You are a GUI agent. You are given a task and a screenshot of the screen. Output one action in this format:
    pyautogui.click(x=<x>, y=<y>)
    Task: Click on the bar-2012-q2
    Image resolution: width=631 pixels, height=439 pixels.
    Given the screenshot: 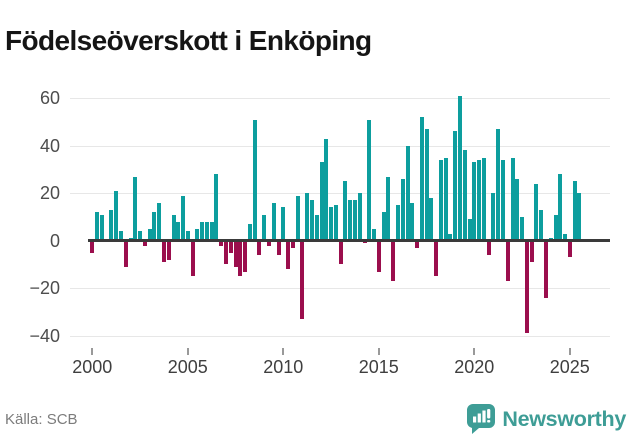 What is the action you would take?
    pyautogui.click(x=326, y=189)
    